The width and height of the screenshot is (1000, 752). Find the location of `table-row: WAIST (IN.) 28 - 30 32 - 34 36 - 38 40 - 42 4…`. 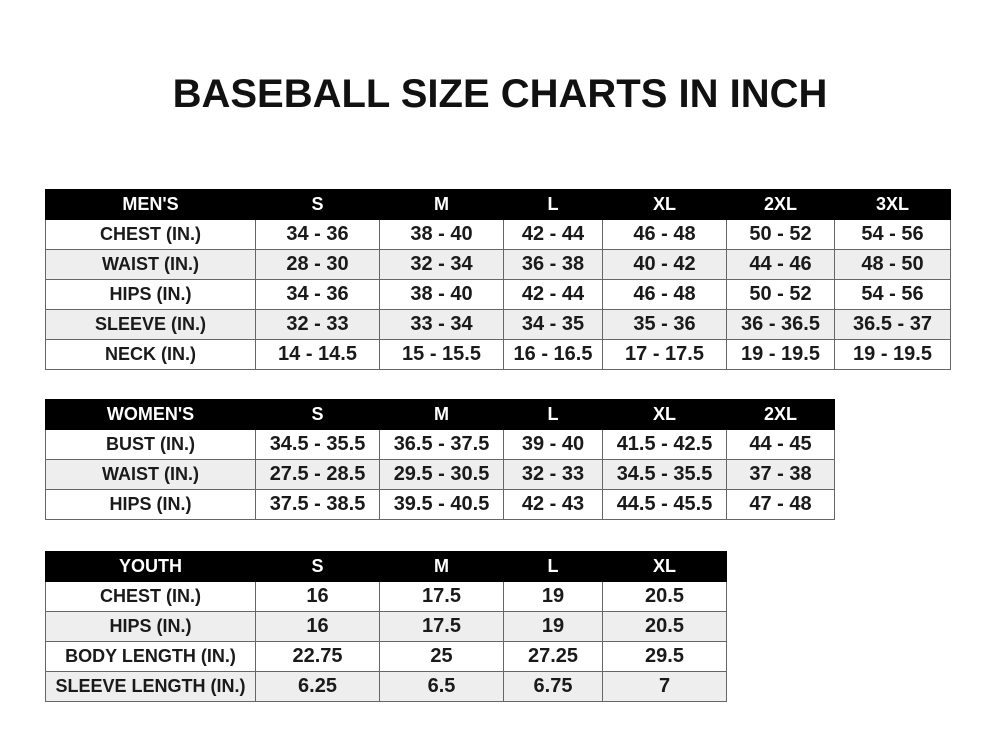

table-row: WAIST (IN.) 28 - 30 32 - 34 36 - 38 40 - 42 4… is located at coordinates (498, 264).